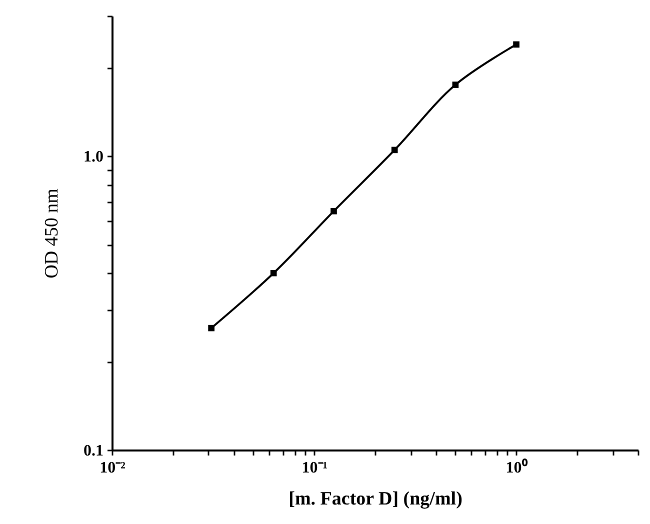 Image resolution: width=650 pixels, height=524 pixels. Describe the element at coordinates (94, 451) in the screenshot. I see `y-tick-label: 0.1` at that location.